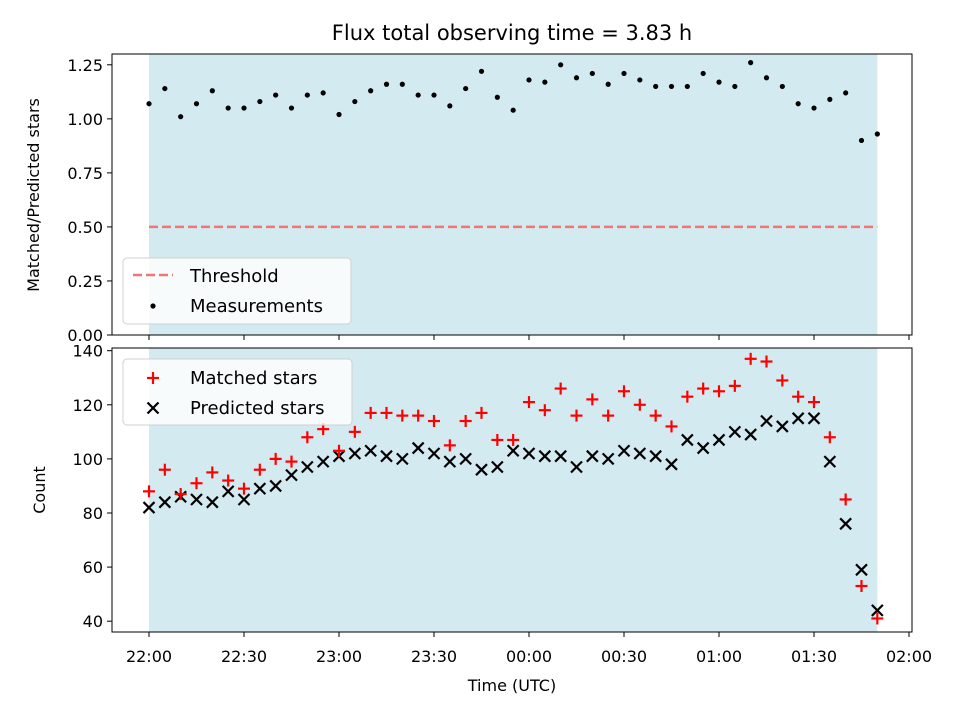 This screenshot has width=960, height=720. I want to click on top-y-tick-label: 0.75, so click(85, 173).